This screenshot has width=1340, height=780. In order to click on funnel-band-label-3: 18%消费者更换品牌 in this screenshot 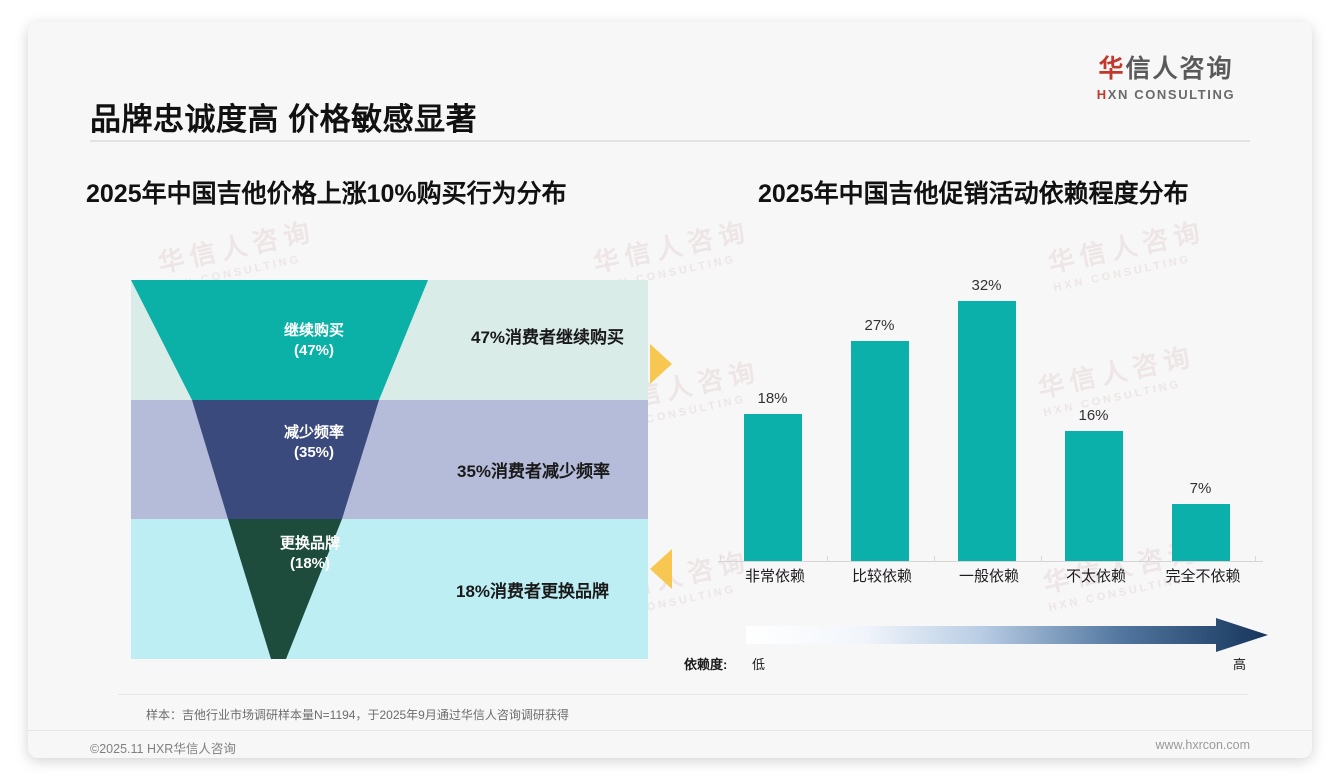, I will do `click(533, 591)`.